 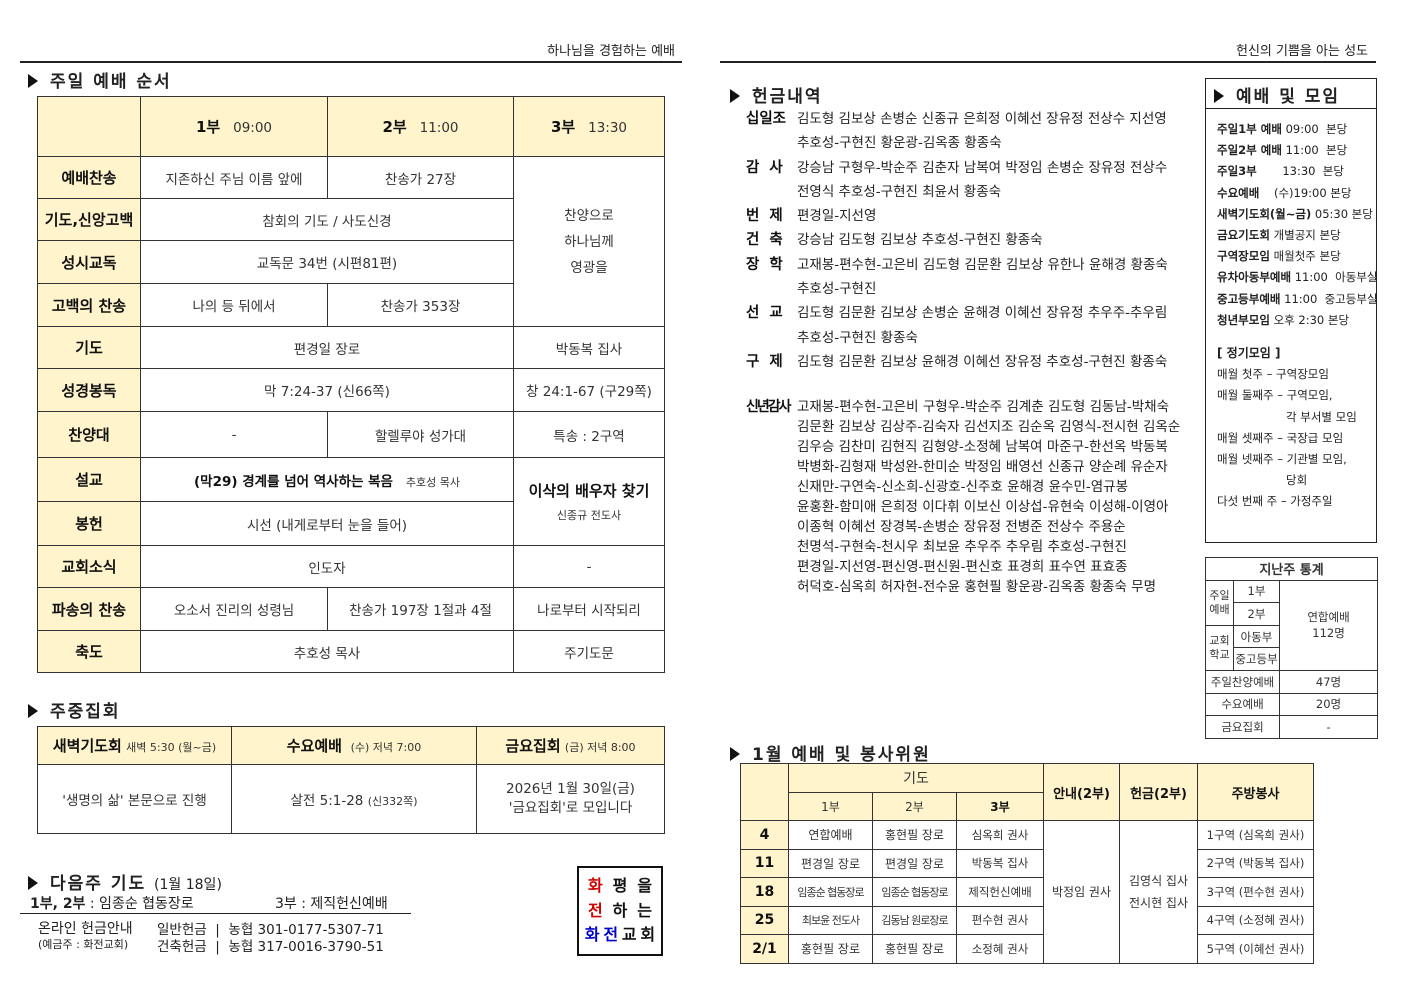 What do you see at coordinates (645, 910) in the screenshot?
I see `motto-char: 는` at bounding box center [645, 910].